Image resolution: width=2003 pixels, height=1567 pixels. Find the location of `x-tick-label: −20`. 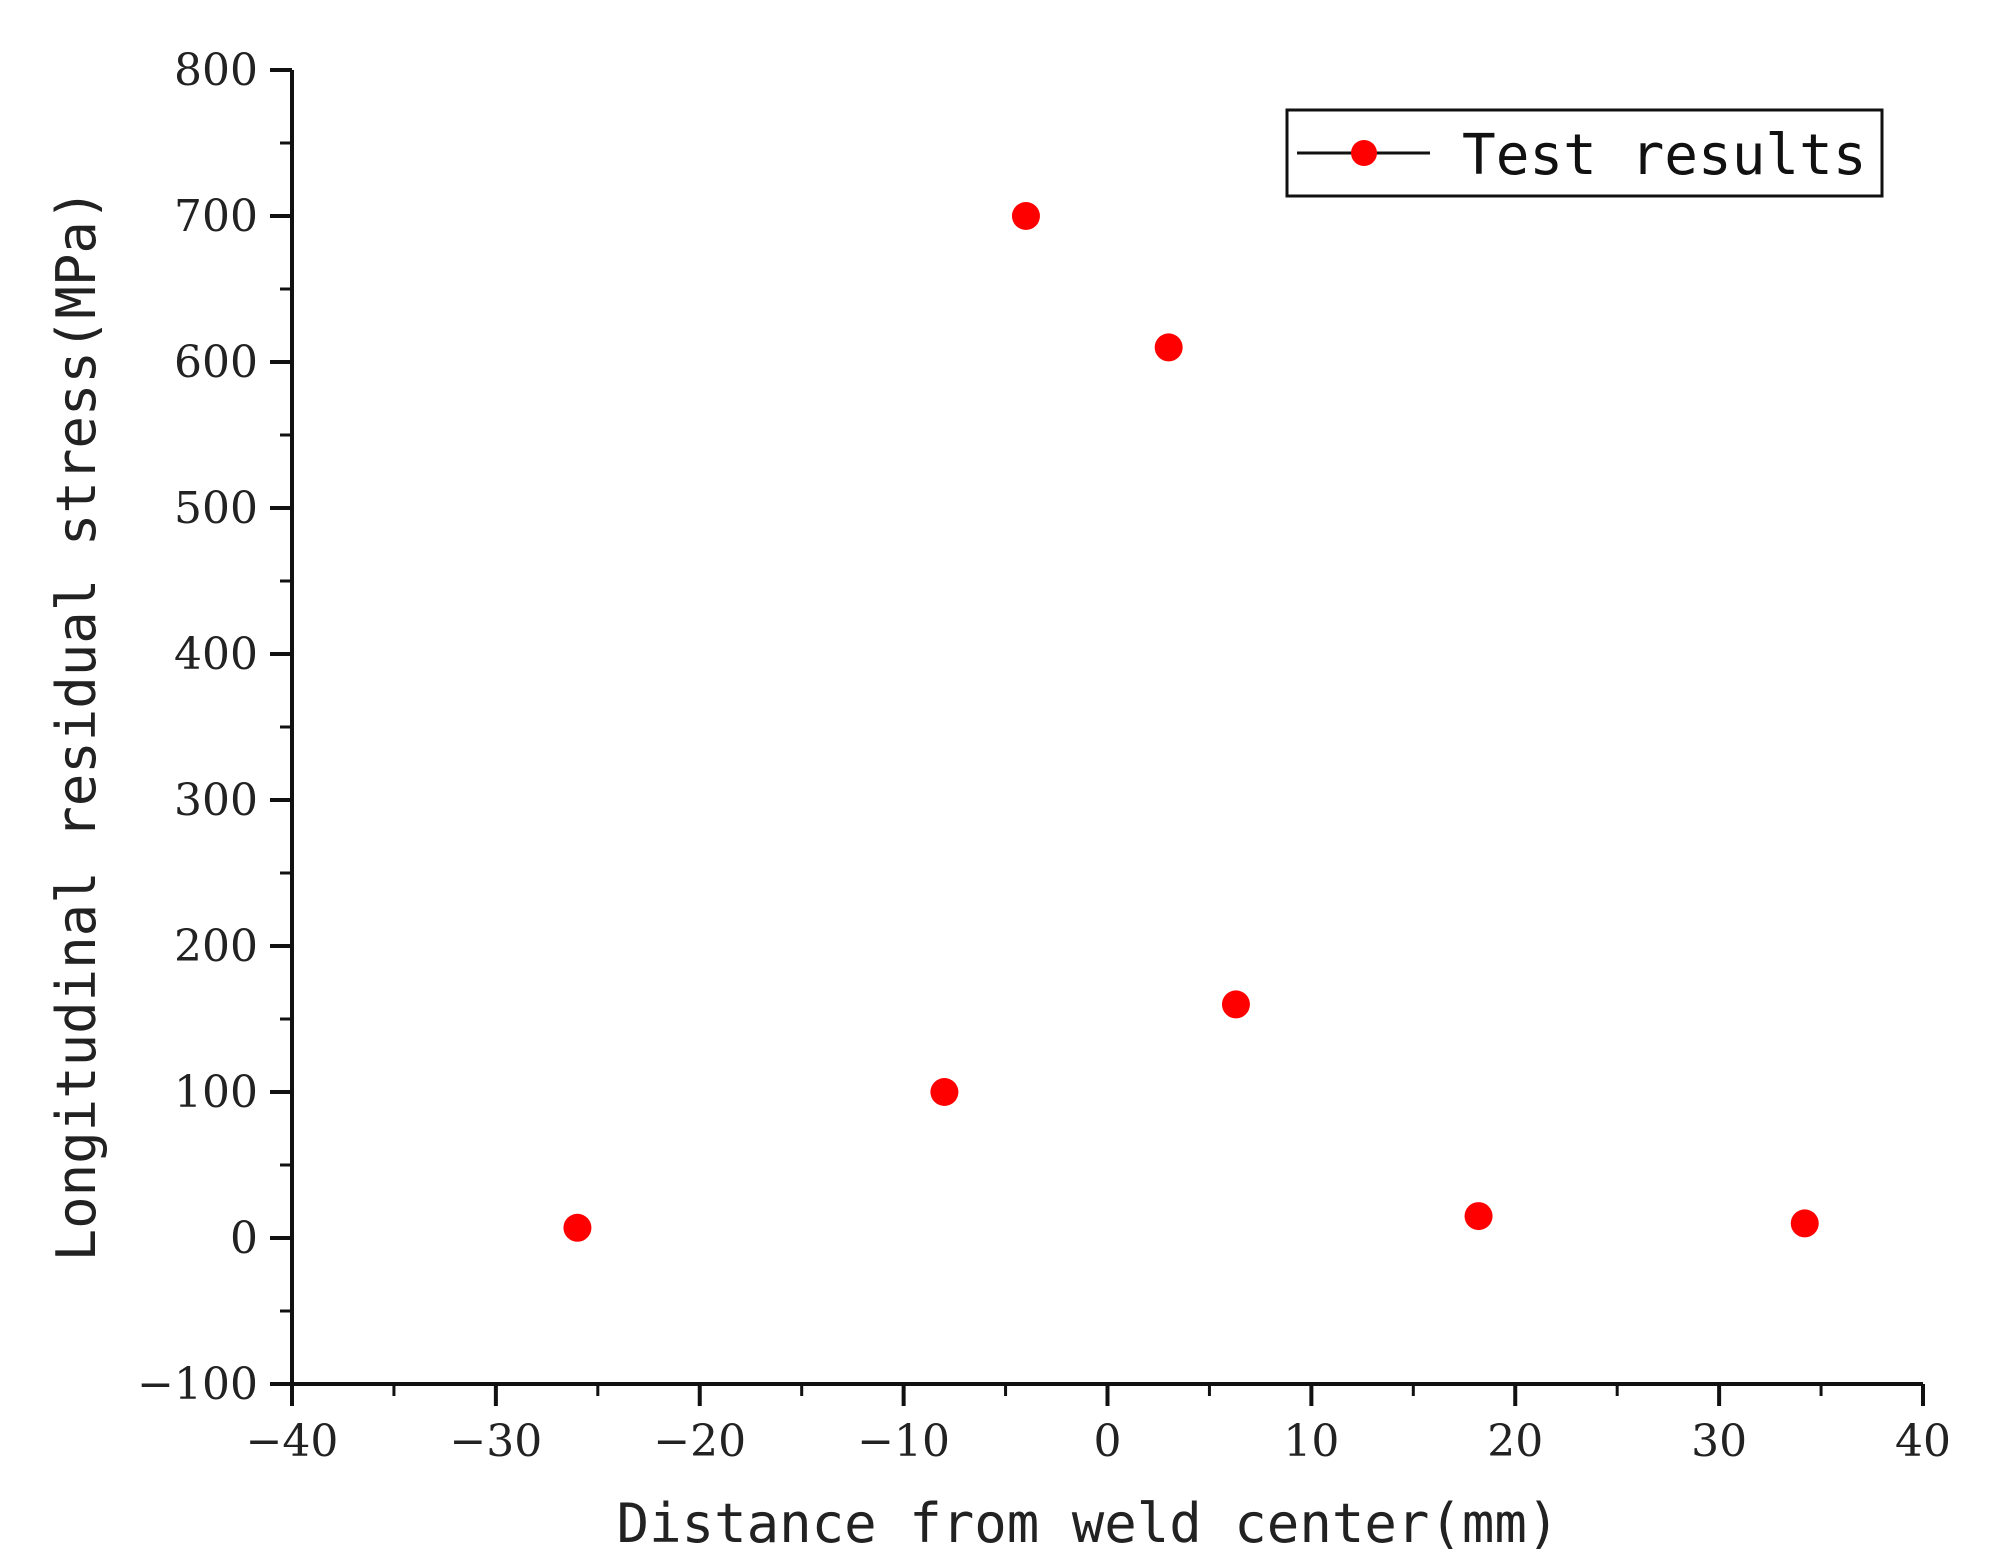

x-tick-label: −20 is located at coordinates (699, 1441).